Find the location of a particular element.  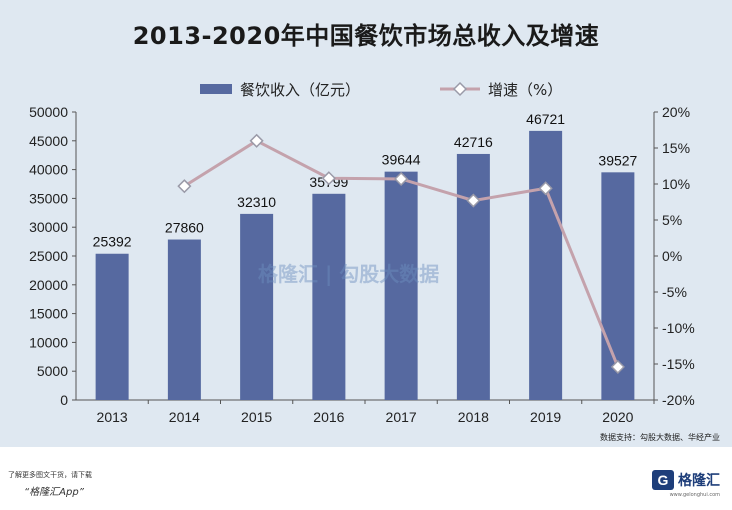

bar-2017 is located at coordinates (401, 285).